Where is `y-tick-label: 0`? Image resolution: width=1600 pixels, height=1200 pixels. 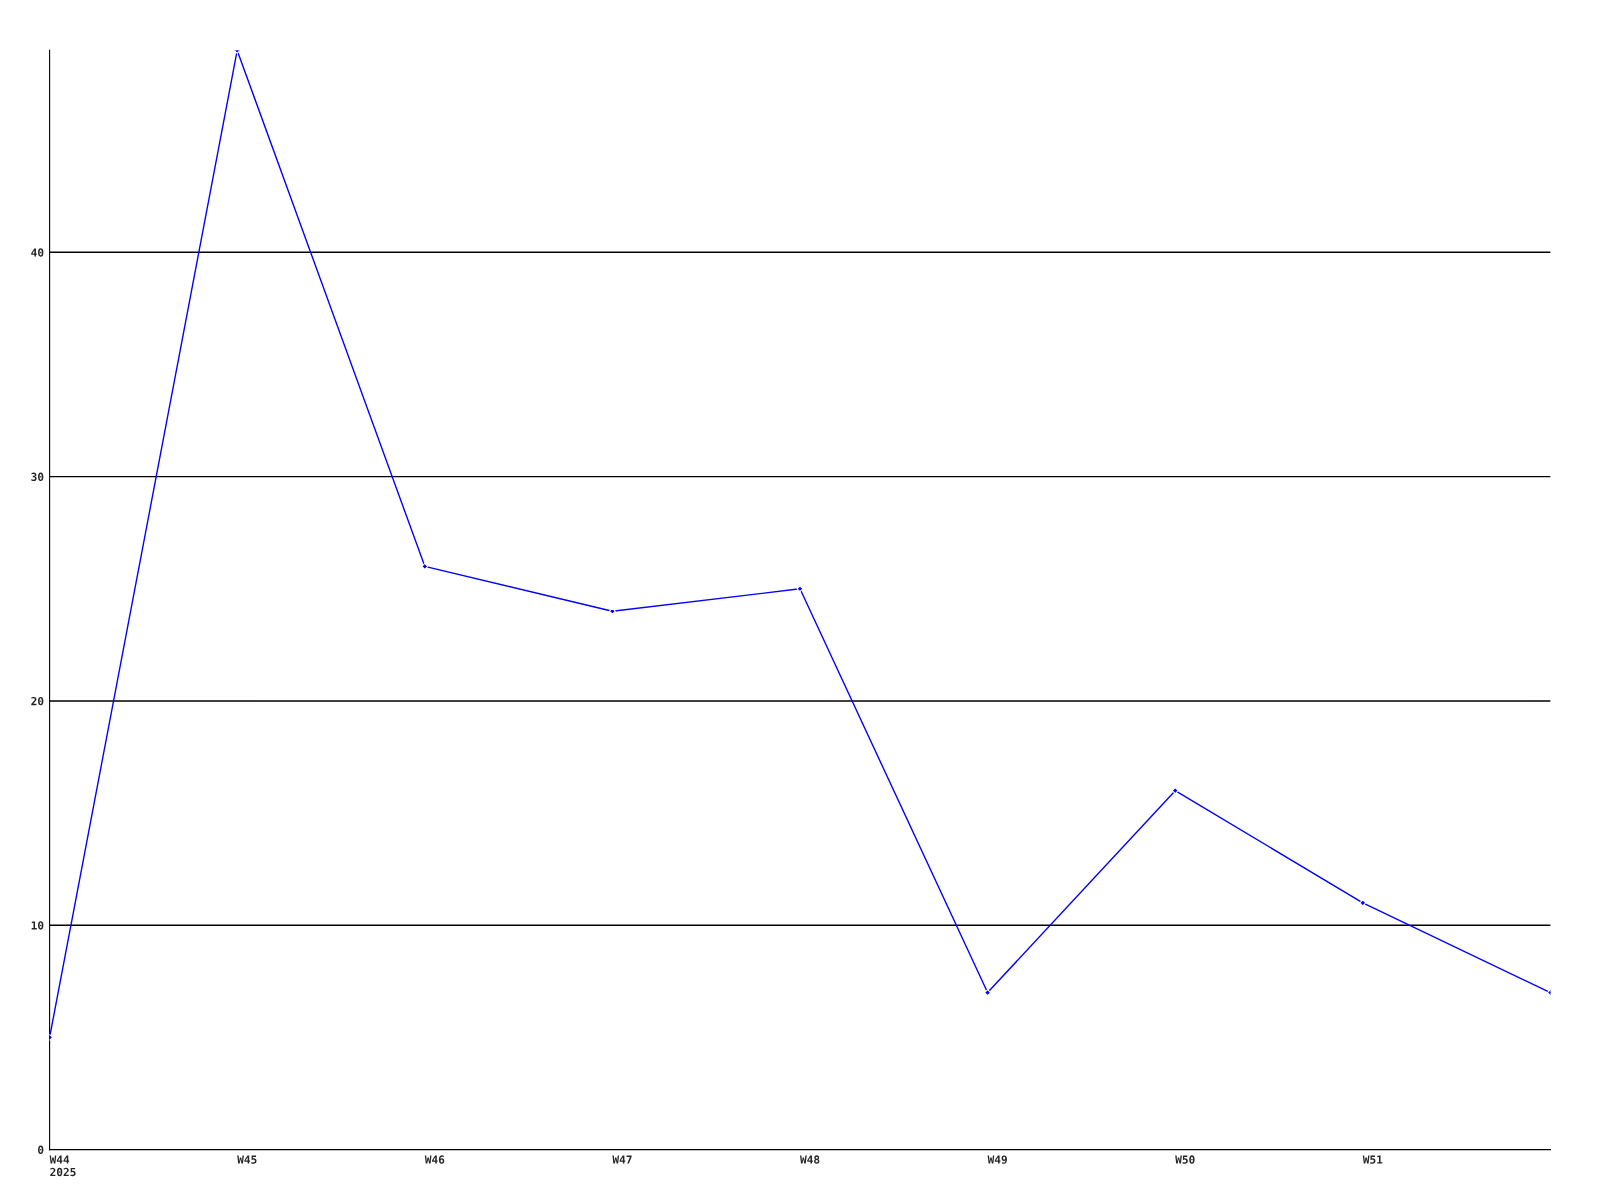 y-tick-label: 0 is located at coordinates (41, 1149).